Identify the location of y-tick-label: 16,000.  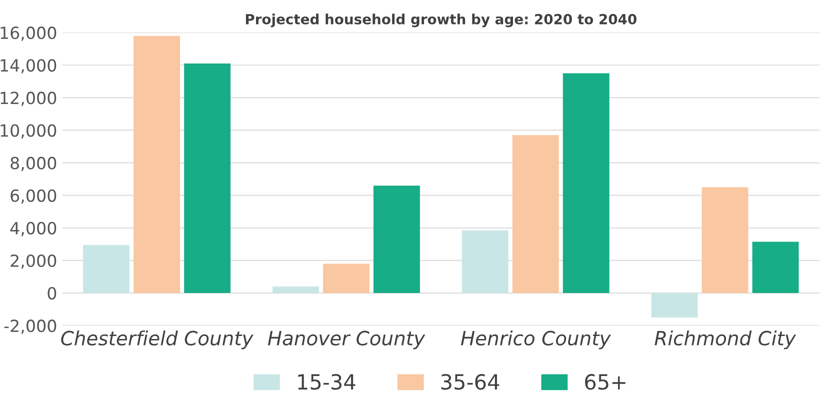
(28, 33).